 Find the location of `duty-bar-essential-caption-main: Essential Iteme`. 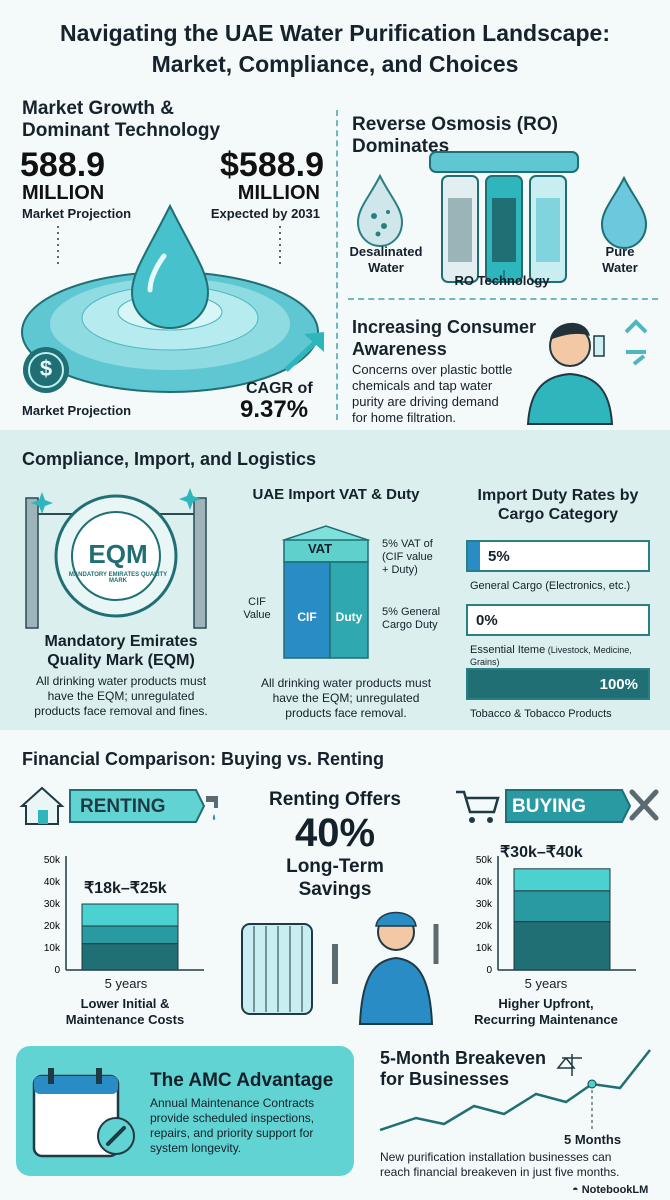

duty-bar-essential-caption-main: Essential Iteme is located at coordinates (508, 650).